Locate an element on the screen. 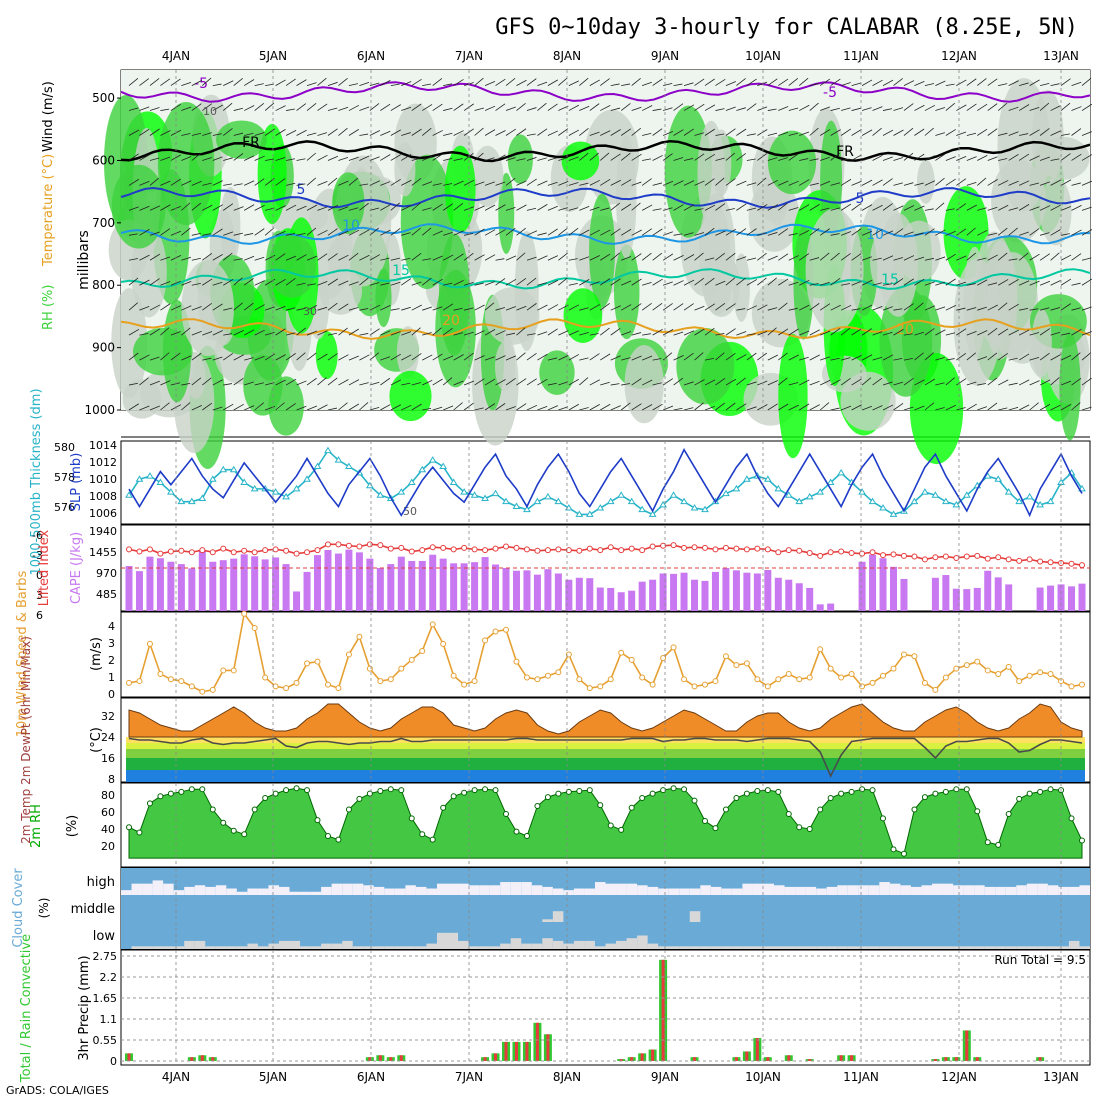  temp-area is located at coordinates (605, 720).